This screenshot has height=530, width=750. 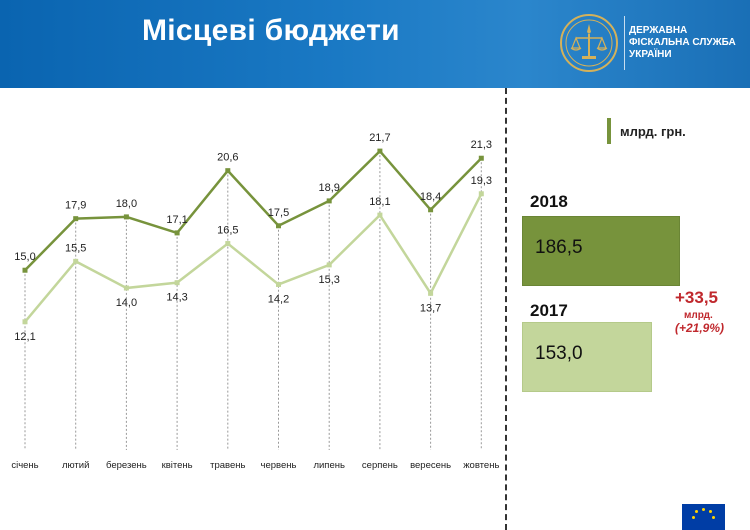 What do you see at coordinates (506, 309) in the screenshot?
I see `section-divider` at bounding box center [506, 309].